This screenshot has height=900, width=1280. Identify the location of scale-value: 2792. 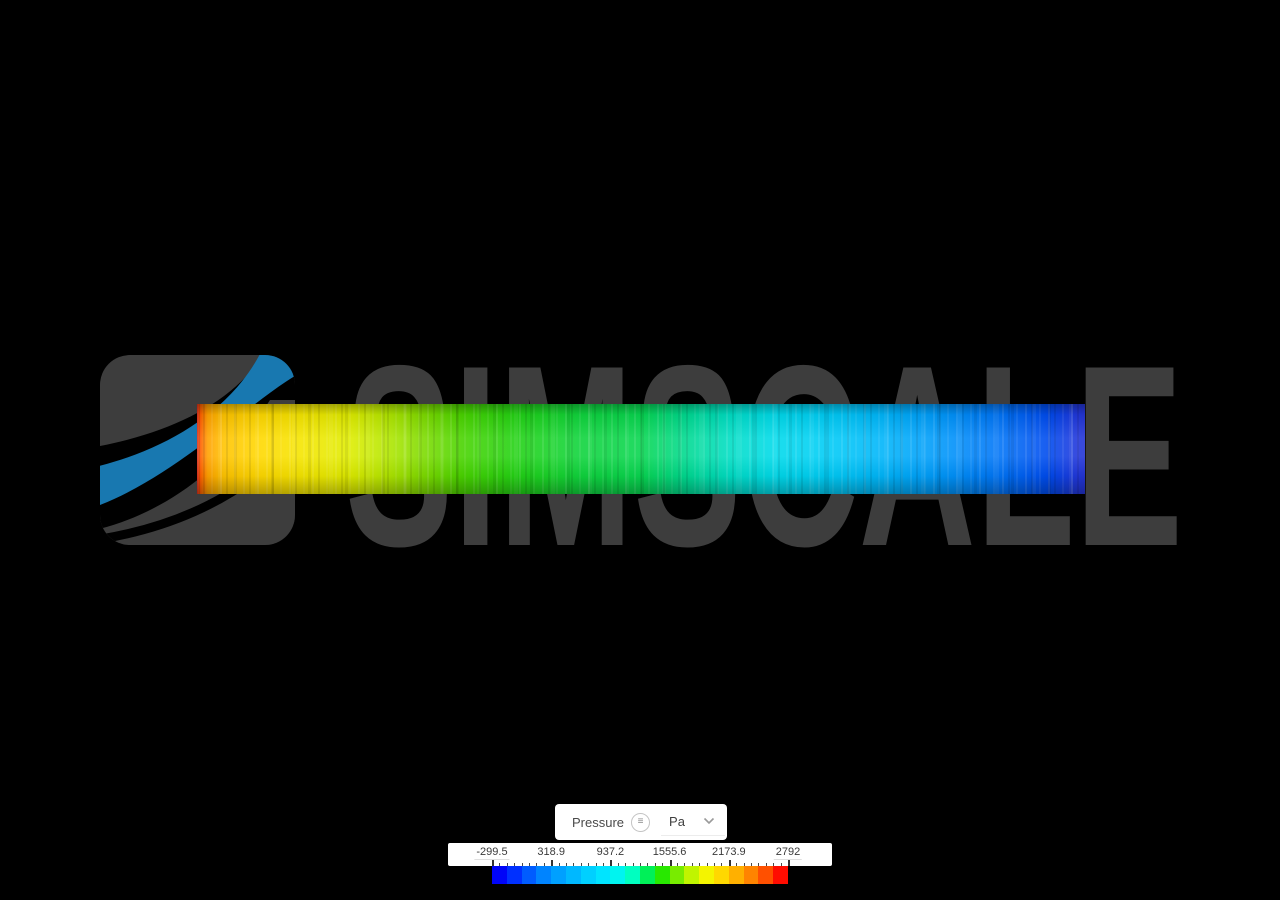
(788, 853).